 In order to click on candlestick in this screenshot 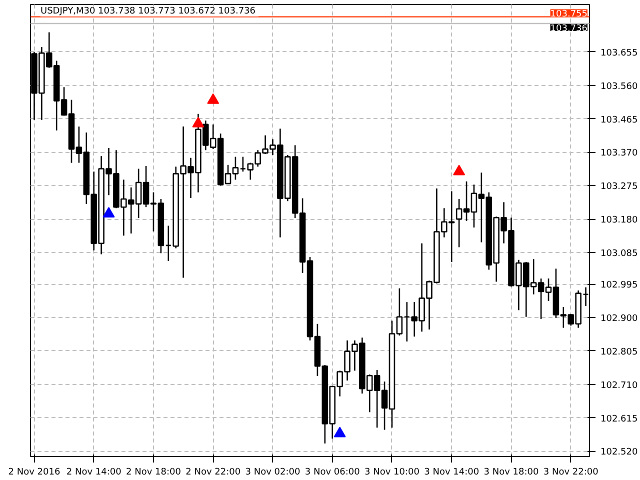, I will do `click(585, 296)`.